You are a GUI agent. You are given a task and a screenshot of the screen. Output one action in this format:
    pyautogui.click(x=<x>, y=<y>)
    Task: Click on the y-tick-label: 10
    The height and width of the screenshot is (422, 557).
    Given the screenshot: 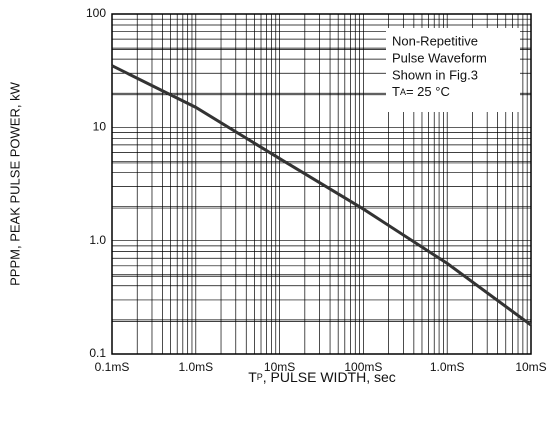 What is the action you would take?
    pyautogui.click(x=100, y=127)
    